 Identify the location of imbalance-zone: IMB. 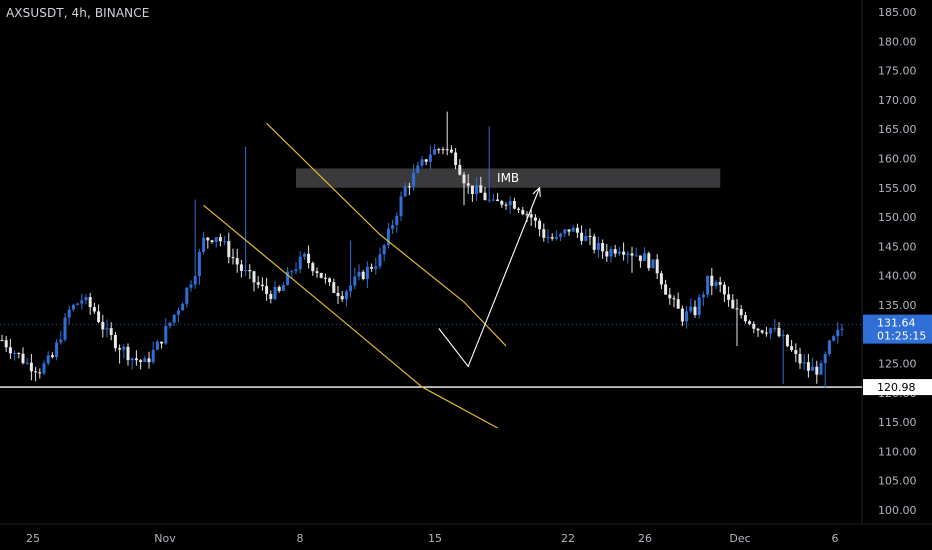
(508, 178).